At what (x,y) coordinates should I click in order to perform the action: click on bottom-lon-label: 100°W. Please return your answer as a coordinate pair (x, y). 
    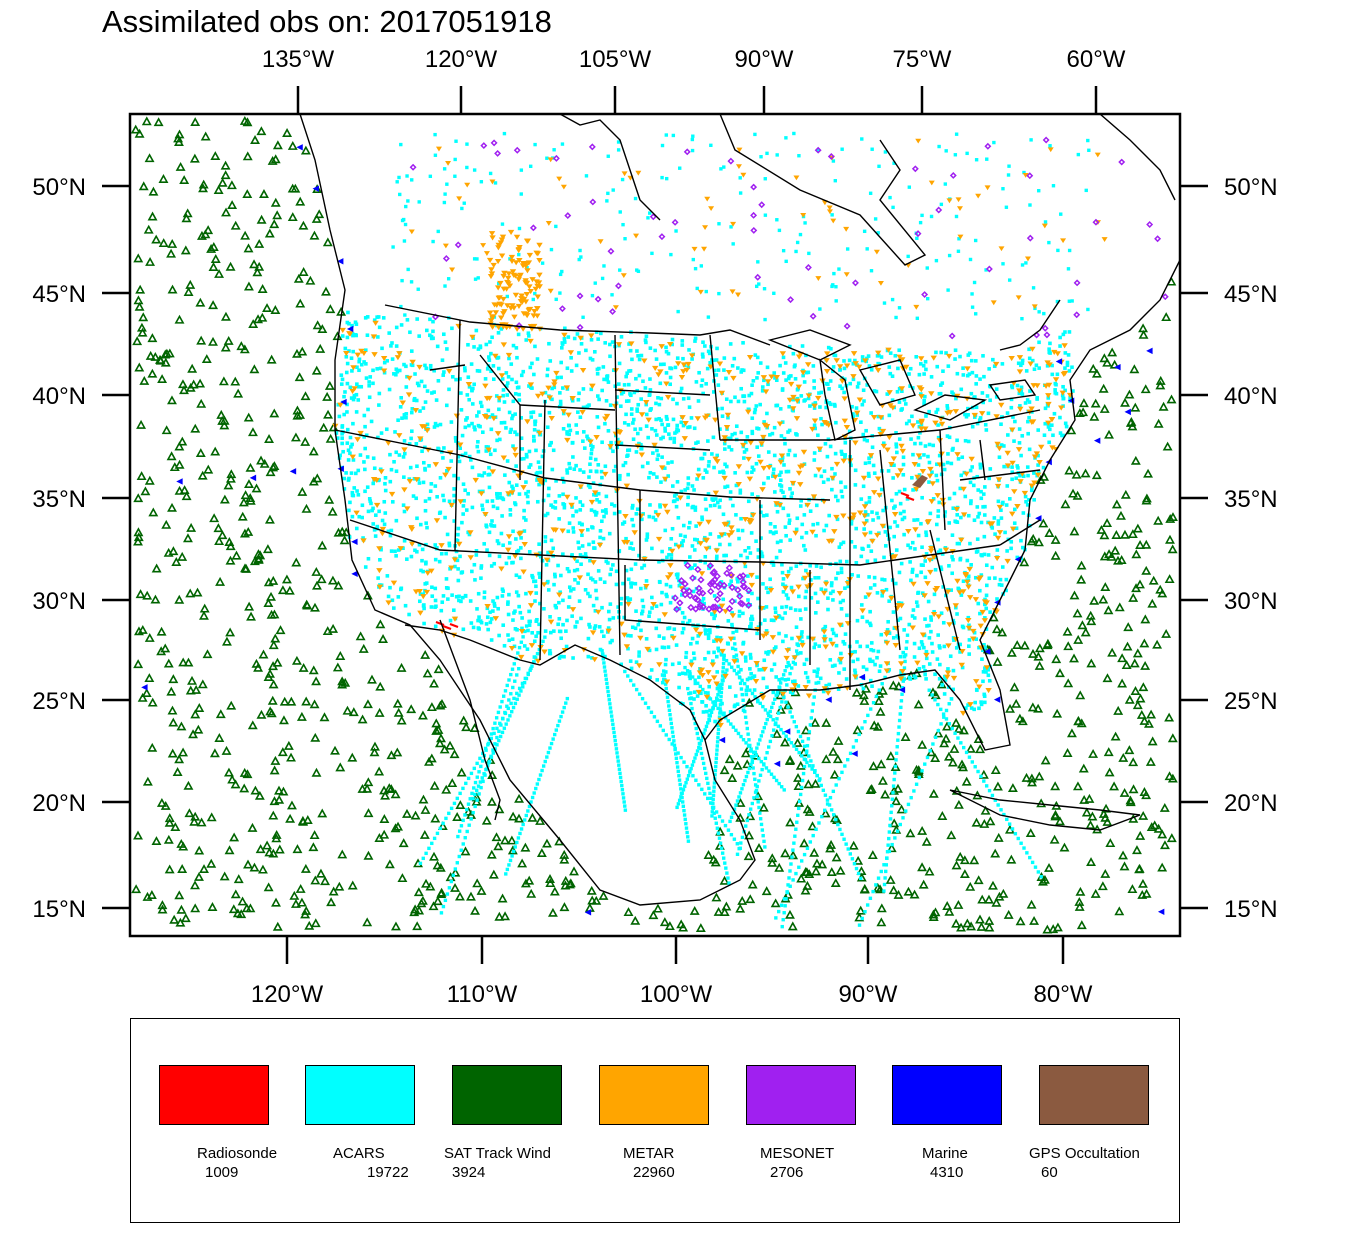
    Looking at the image, I should click on (676, 994).